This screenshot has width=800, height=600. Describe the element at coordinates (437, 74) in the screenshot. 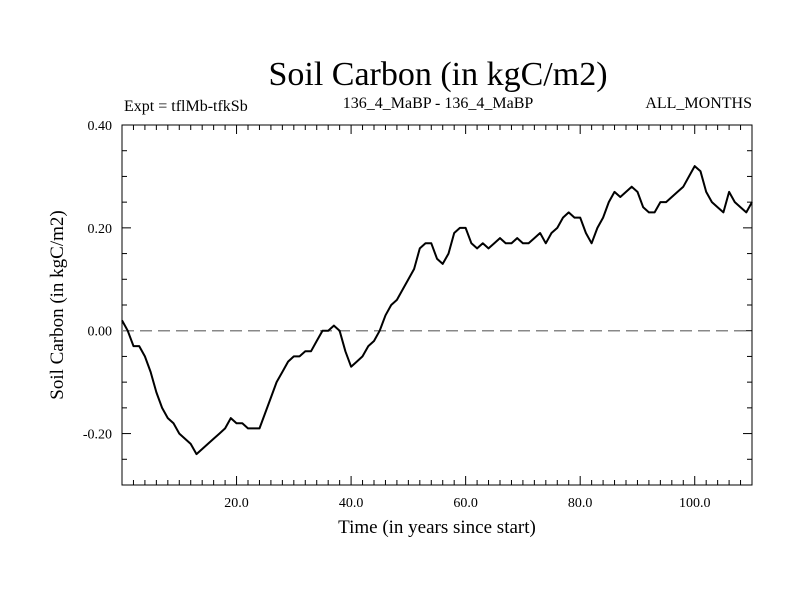

I see `chart-title: Soil Carbon (in kgC/m2)` at that location.